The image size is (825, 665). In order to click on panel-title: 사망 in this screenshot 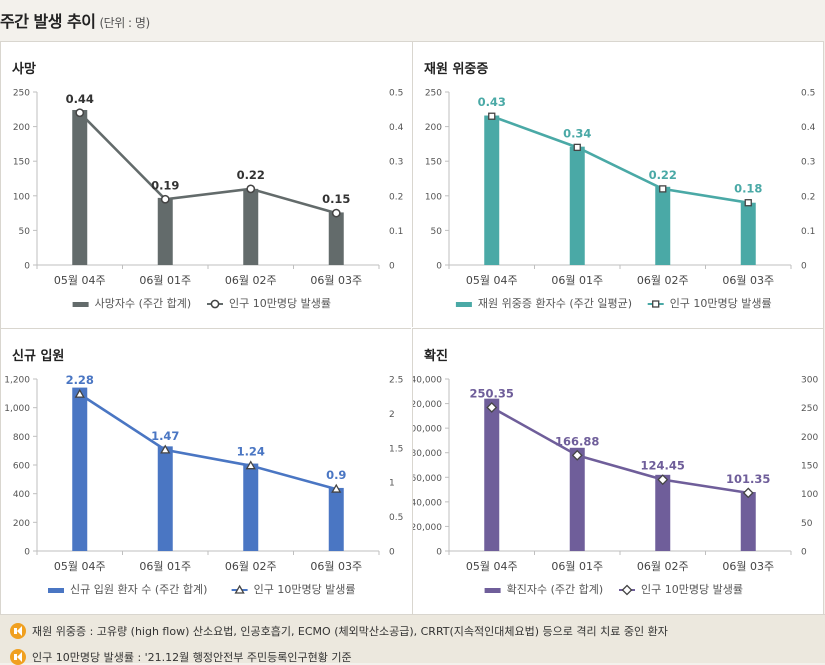, I will do `click(24, 69)`.